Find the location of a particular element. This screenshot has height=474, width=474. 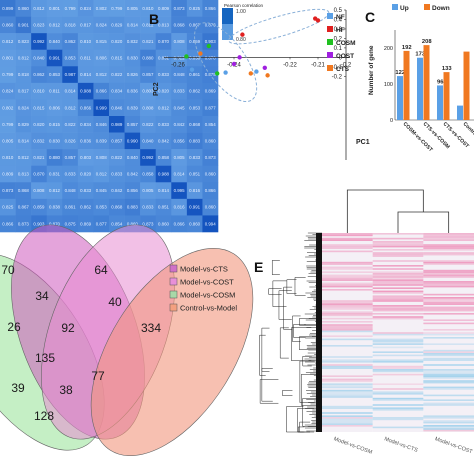

heatmap-cell-value: 0.830 is located at coordinates (55, 140).